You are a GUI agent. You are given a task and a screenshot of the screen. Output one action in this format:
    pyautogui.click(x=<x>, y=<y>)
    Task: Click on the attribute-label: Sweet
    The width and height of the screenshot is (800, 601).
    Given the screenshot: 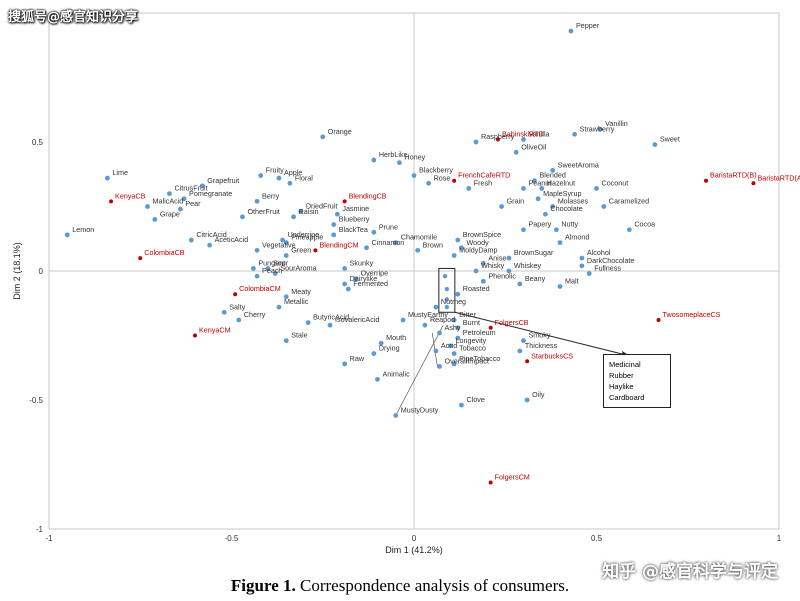 What is the action you would take?
    pyautogui.click(x=670, y=139)
    